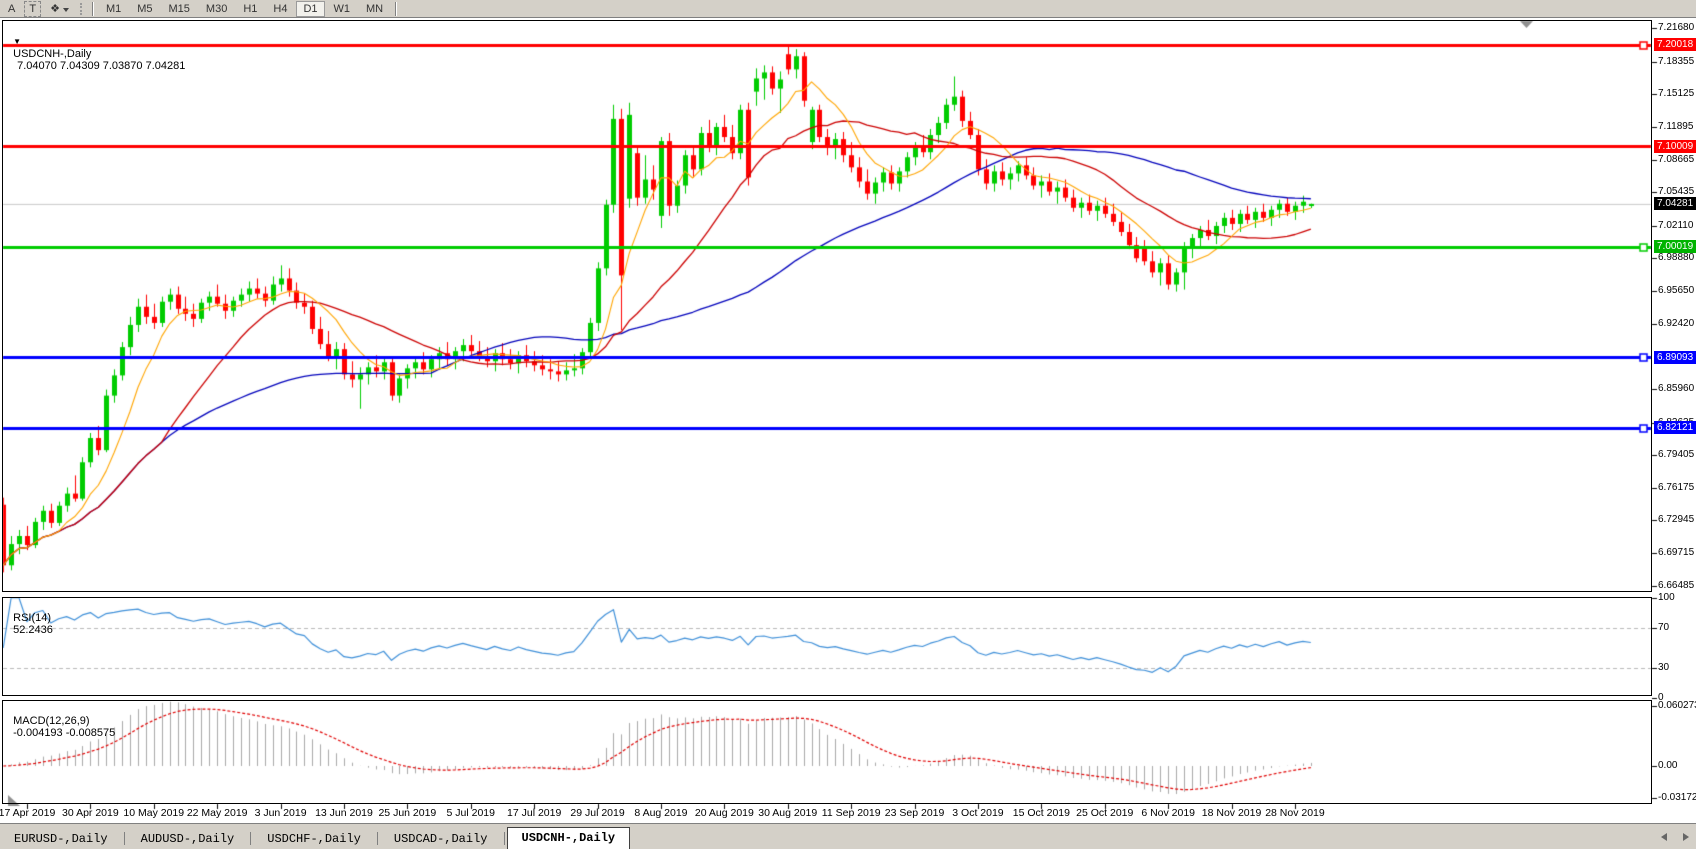 This screenshot has width=1696, height=849. Describe the element at coordinates (51, 721) in the screenshot. I see `macd-name: MACD(12,26,9)` at that location.